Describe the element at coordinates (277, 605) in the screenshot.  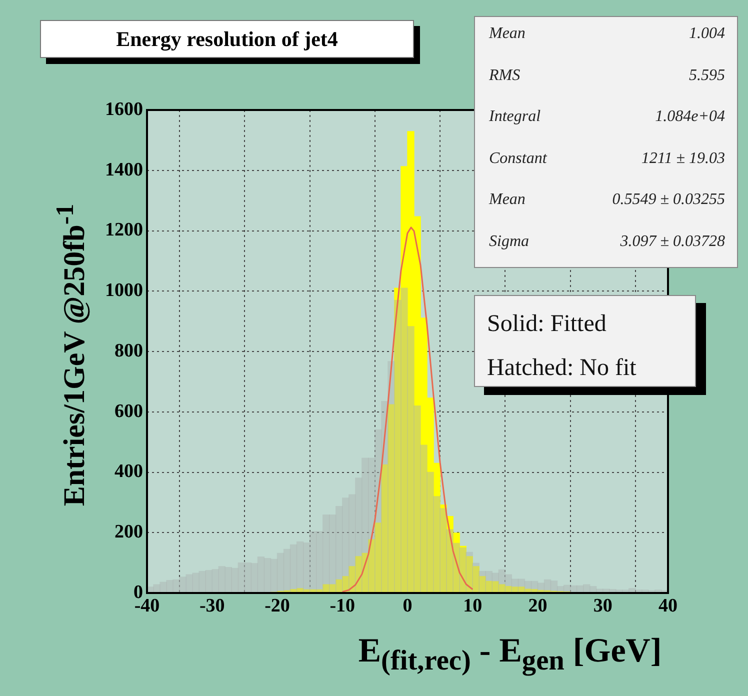
I see `x-tick-label: -20` at that location.